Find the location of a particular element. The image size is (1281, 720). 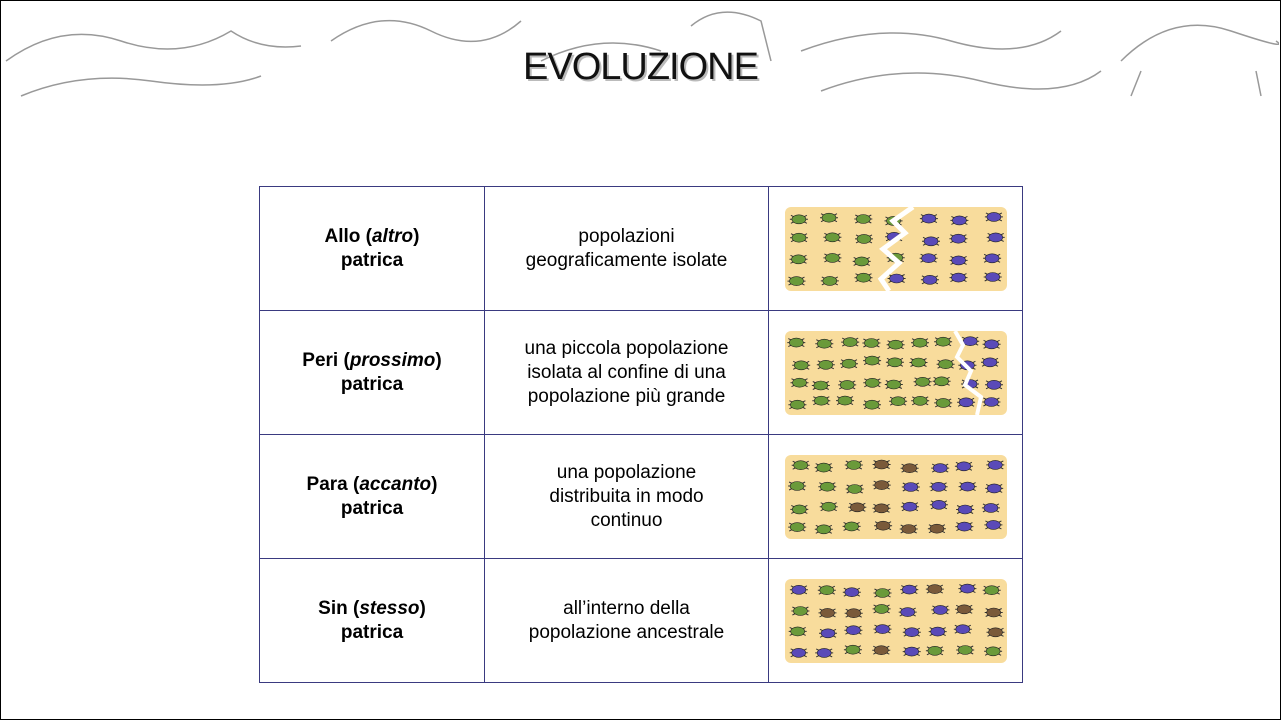

row-description: all’interno della popolazione ancestrale is located at coordinates (626, 620).